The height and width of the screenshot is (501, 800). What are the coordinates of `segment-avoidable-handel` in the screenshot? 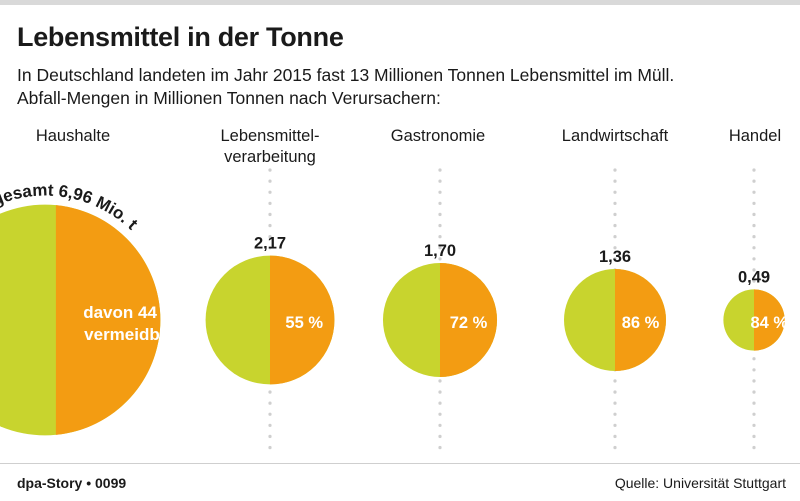 It's located at (769, 320).